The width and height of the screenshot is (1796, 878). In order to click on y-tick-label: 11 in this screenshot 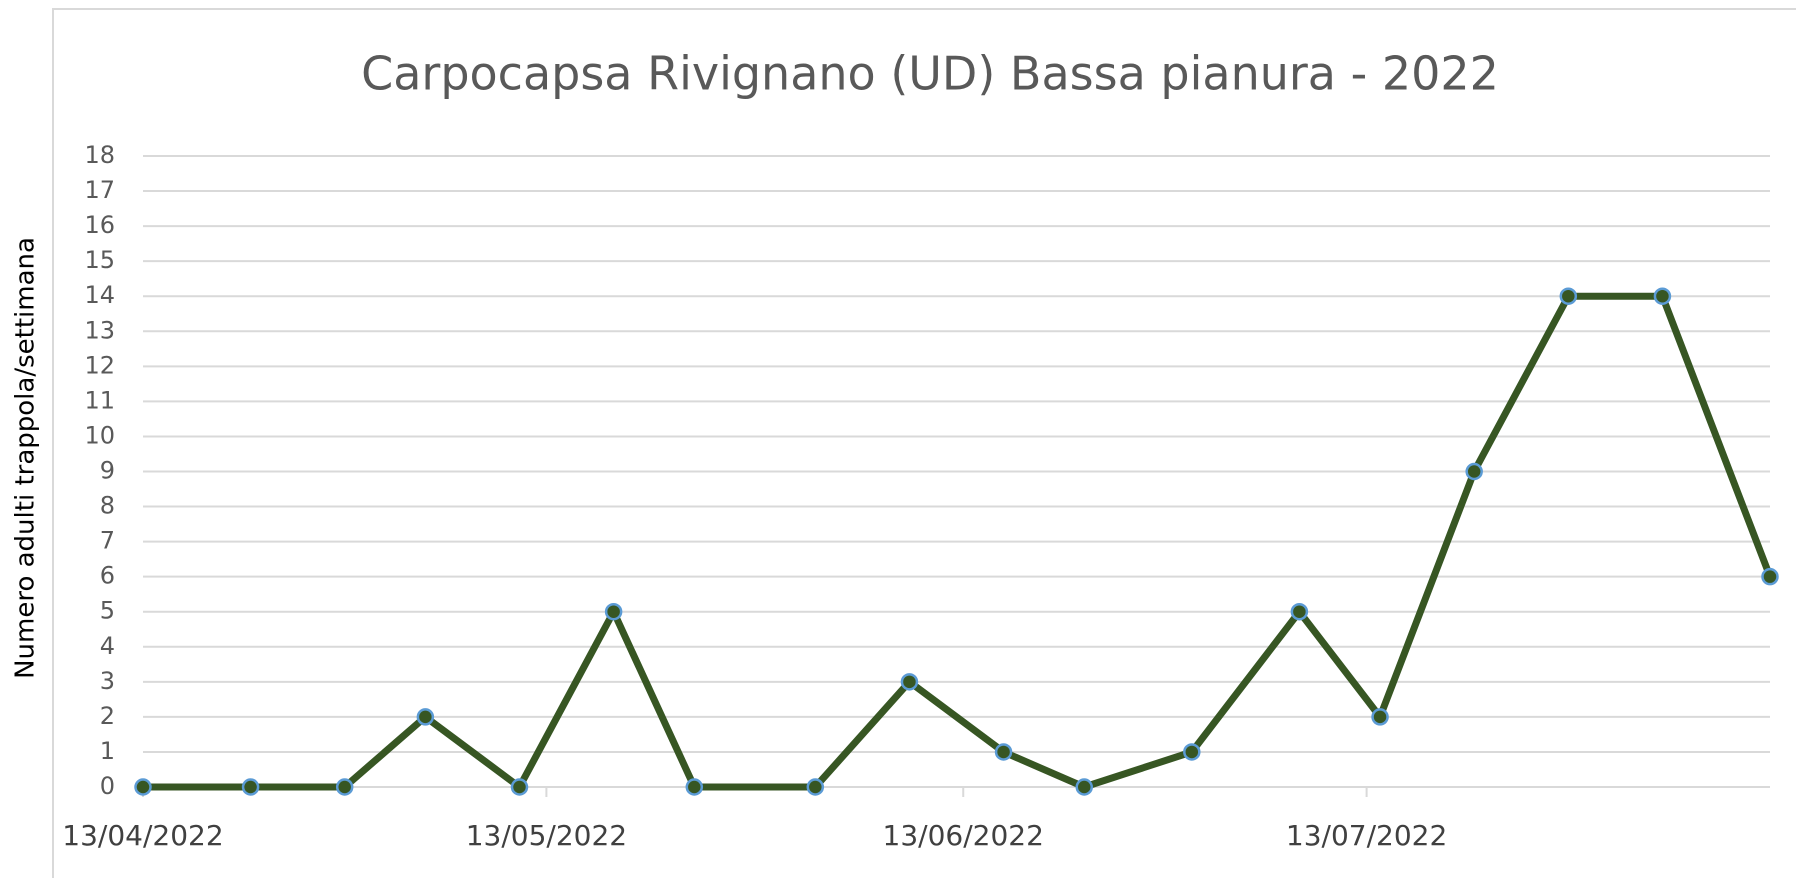, I will do `click(99, 400)`.